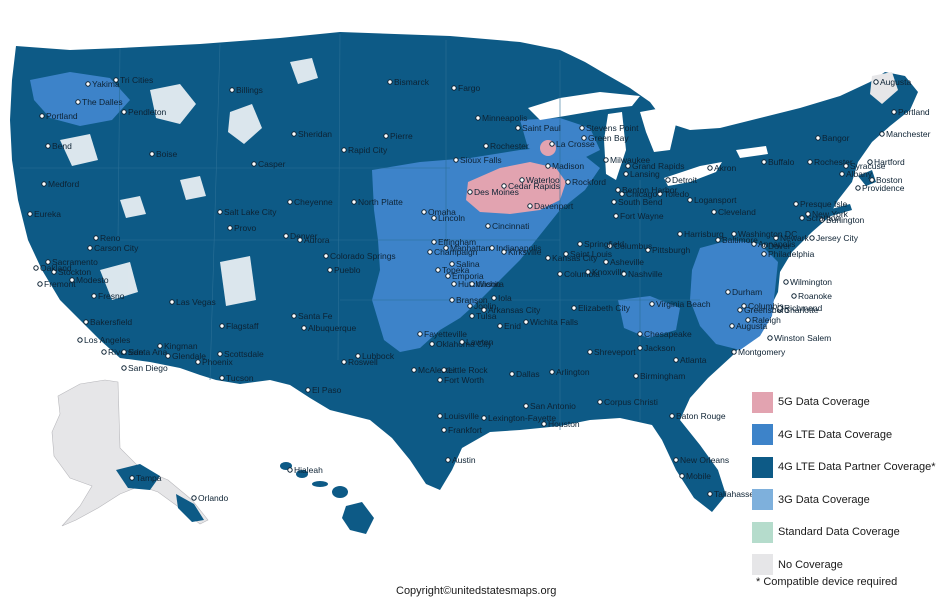 The width and height of the screenshot is (942, 612). I want to click on city-label: Lansing, so click(645, 174).